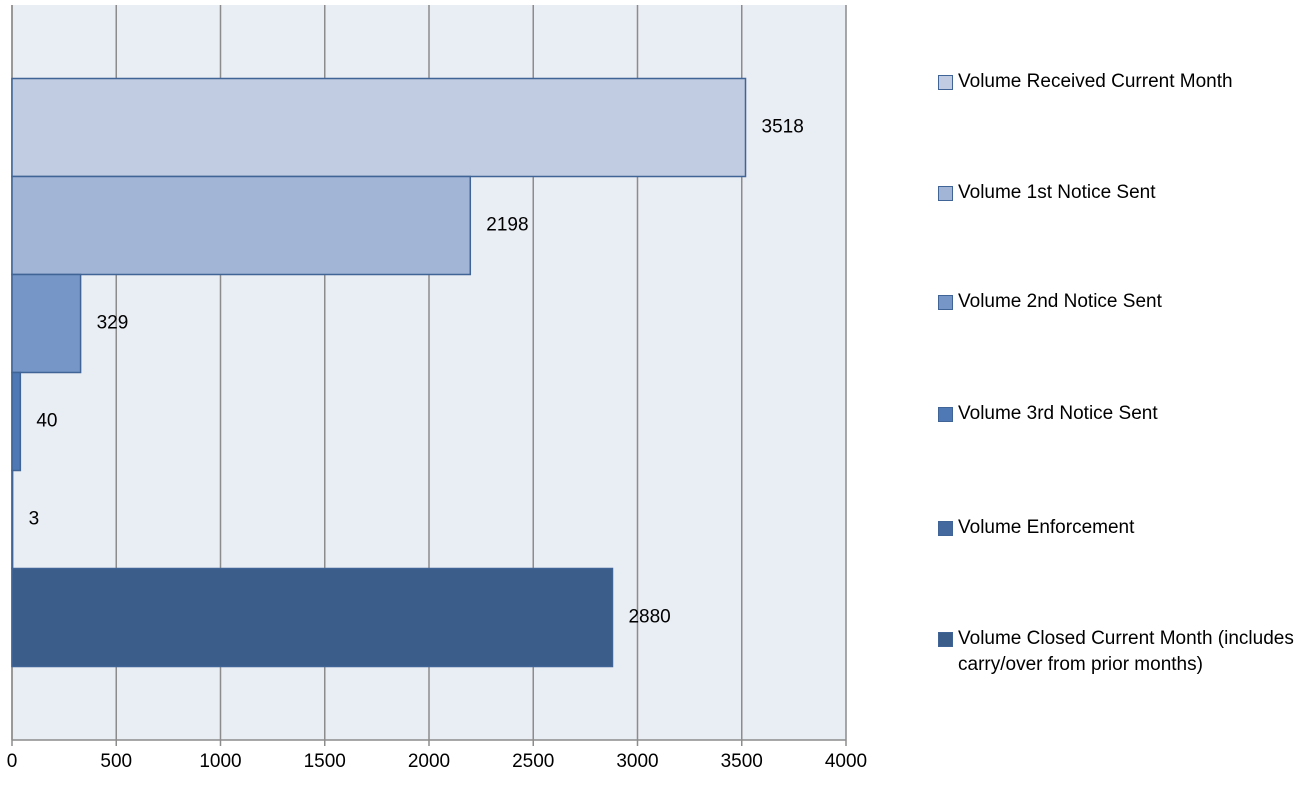  I want to click on x-tick-label: 2000, so click(429, 761).